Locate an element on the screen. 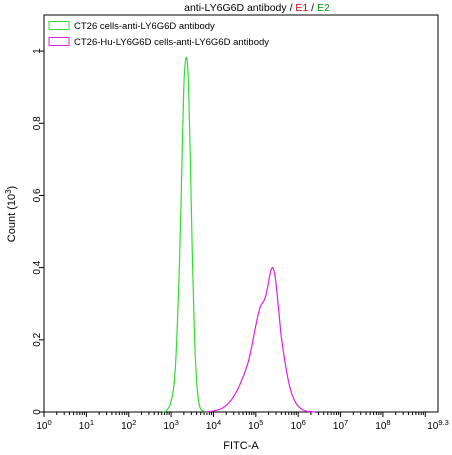 The image size is (452, 455). x-tick-exp: 4 is located at coordinates (219, 422).